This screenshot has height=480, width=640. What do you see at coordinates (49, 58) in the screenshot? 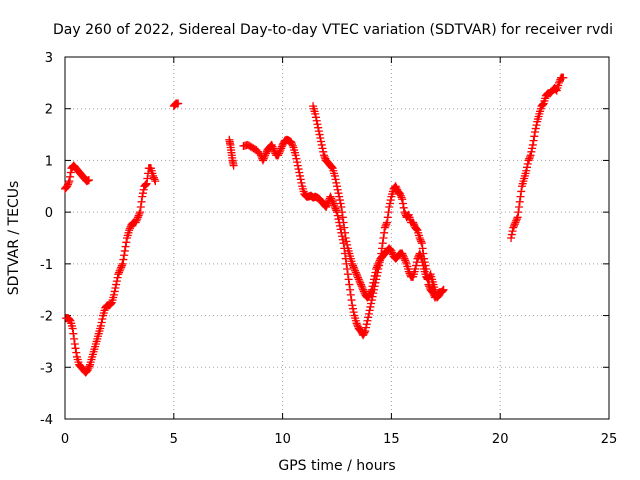
I see `y-tick-label: 3` at bounding box center [49, 58].